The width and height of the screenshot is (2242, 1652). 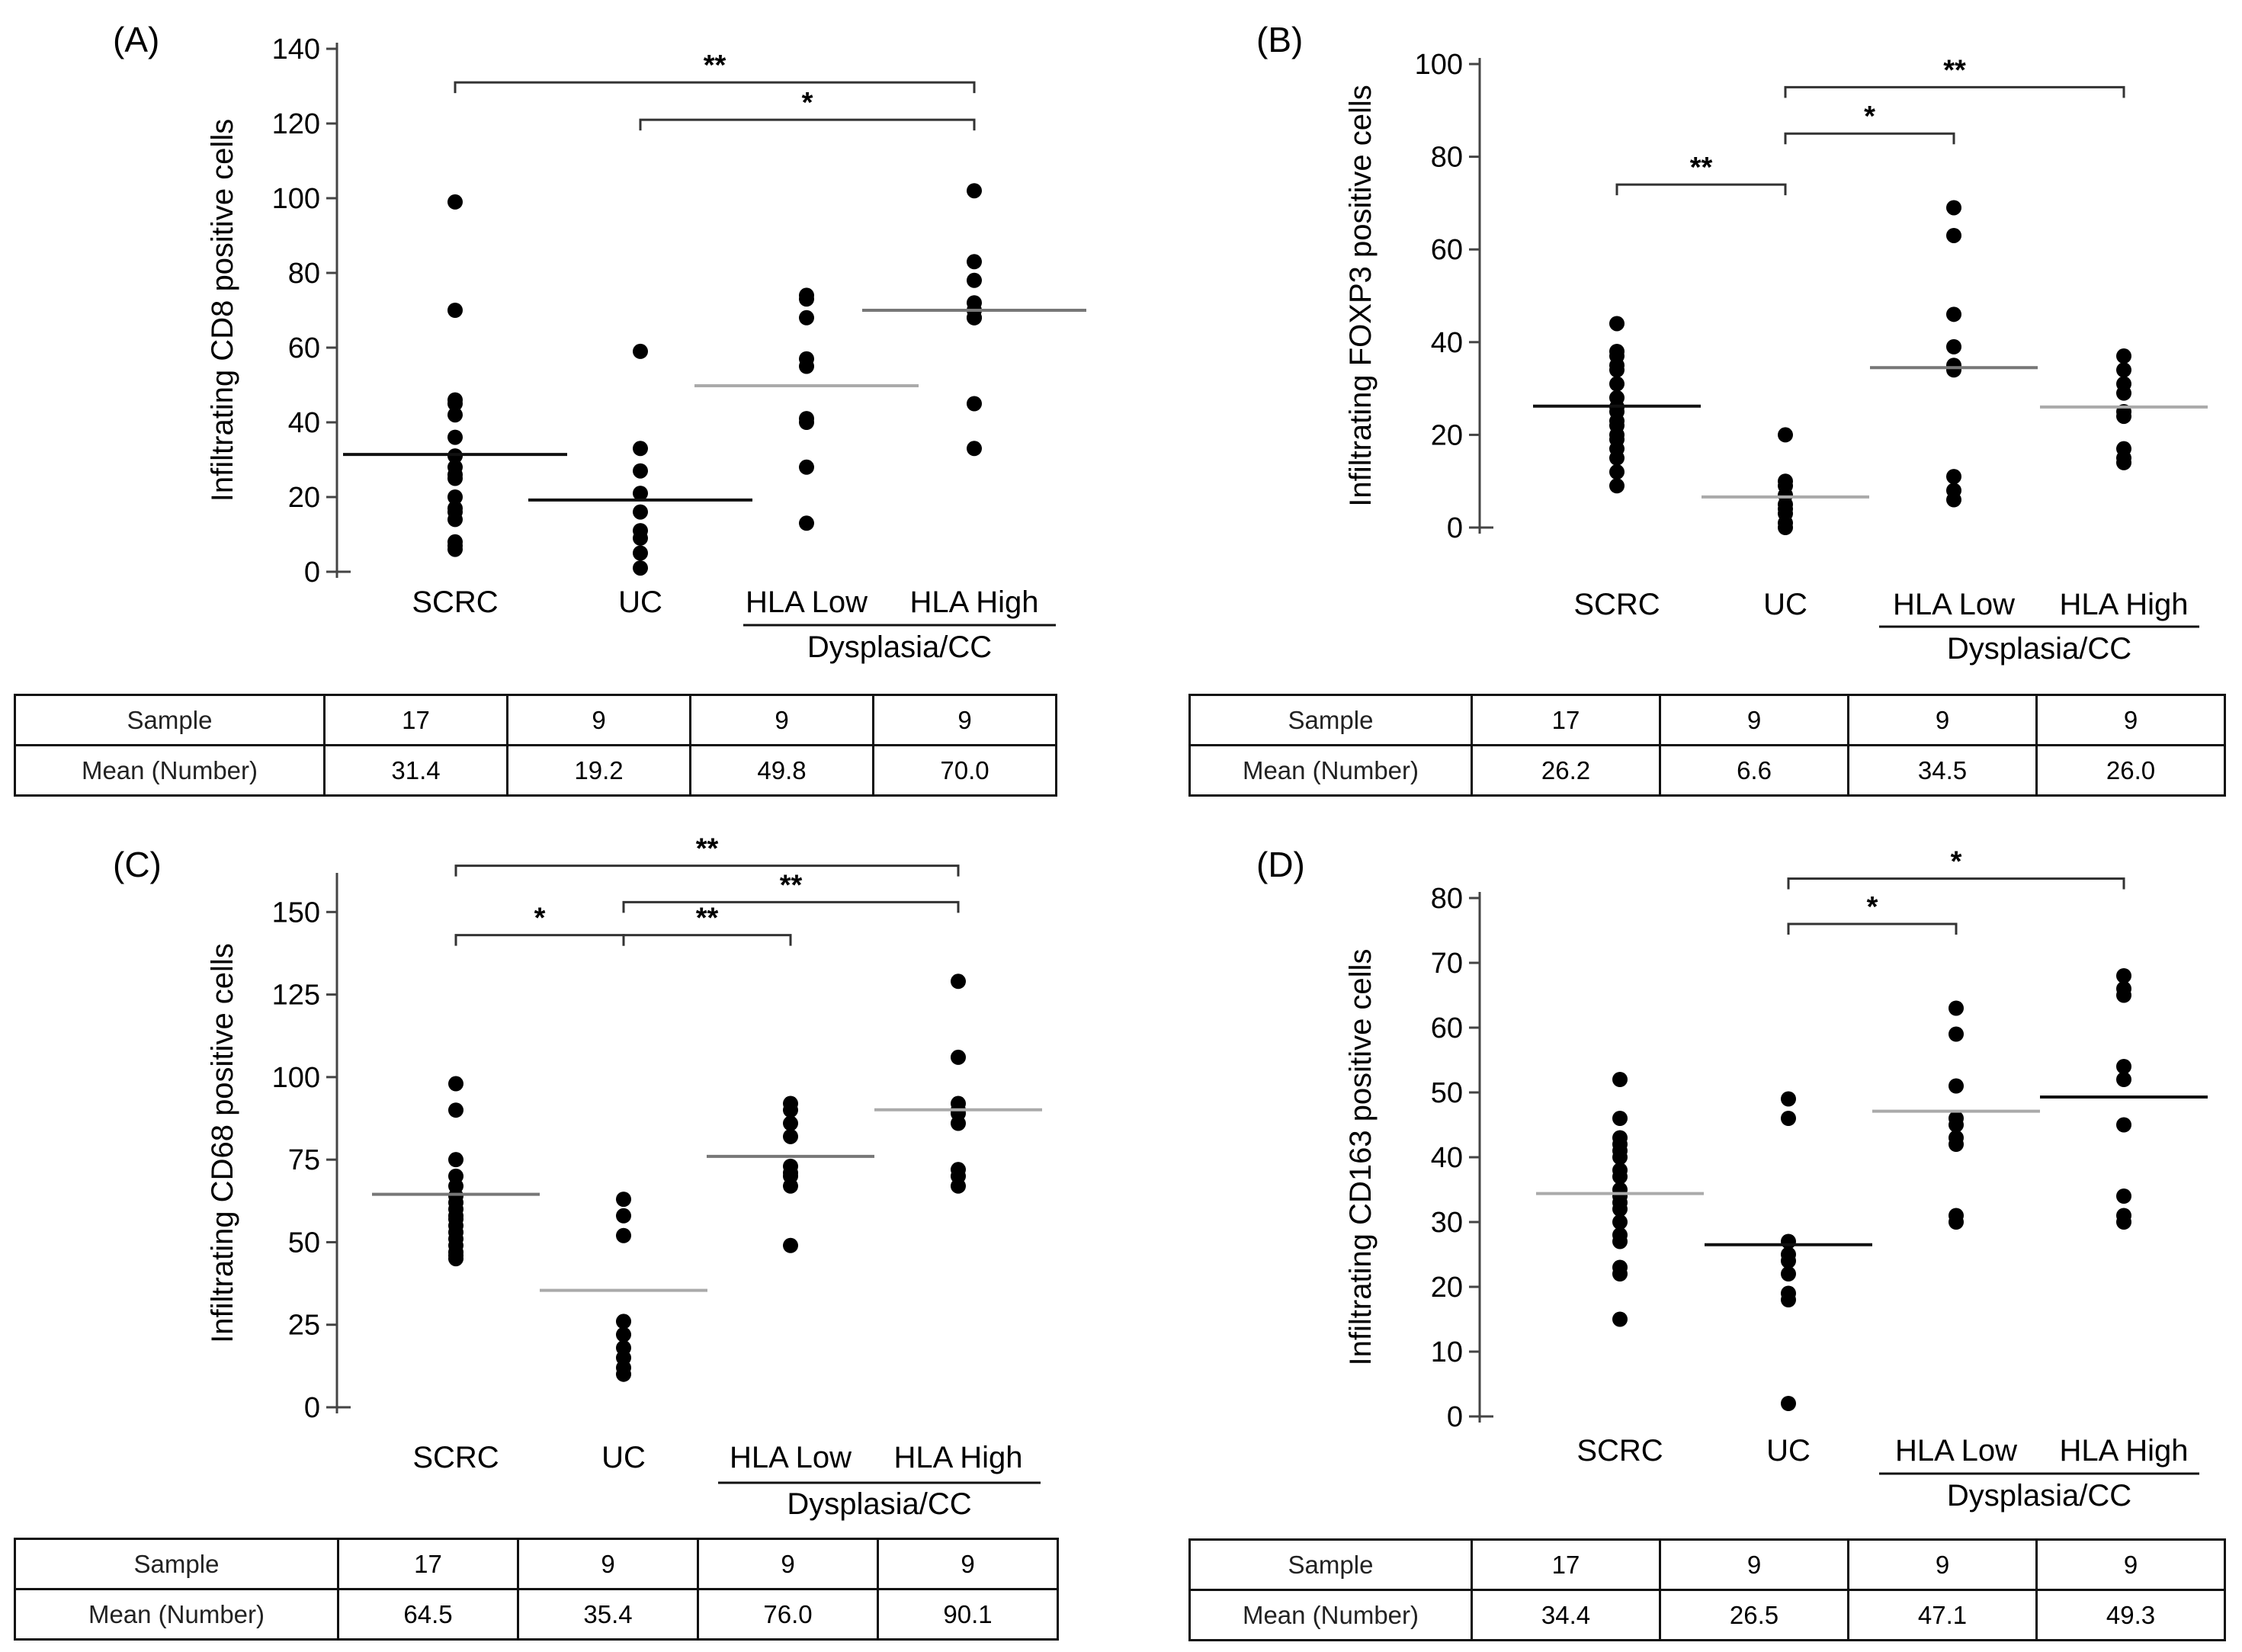 I want to click on summary-table: Sample 17 9 9 9 Mean (Number) 31.4 19.2 49.8 70.0, so click(x=535, y=746).